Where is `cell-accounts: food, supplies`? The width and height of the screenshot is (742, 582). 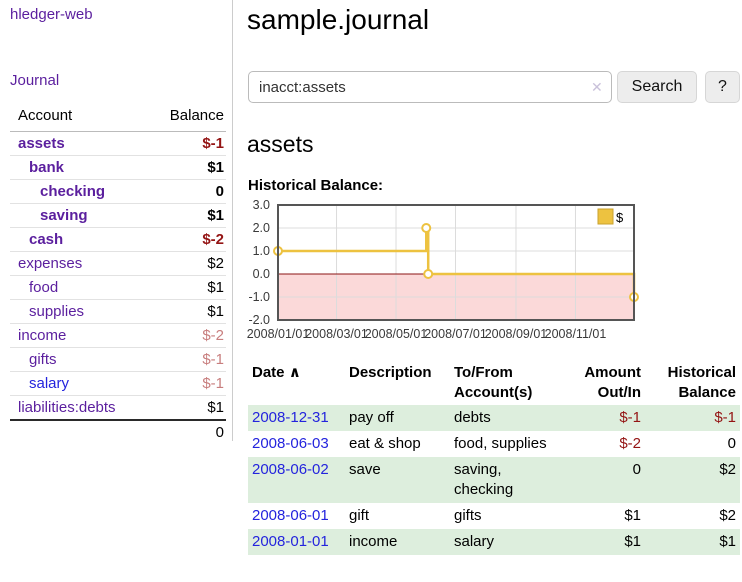
cell-accounts: food, supplies is located at coordinates (500, 443).